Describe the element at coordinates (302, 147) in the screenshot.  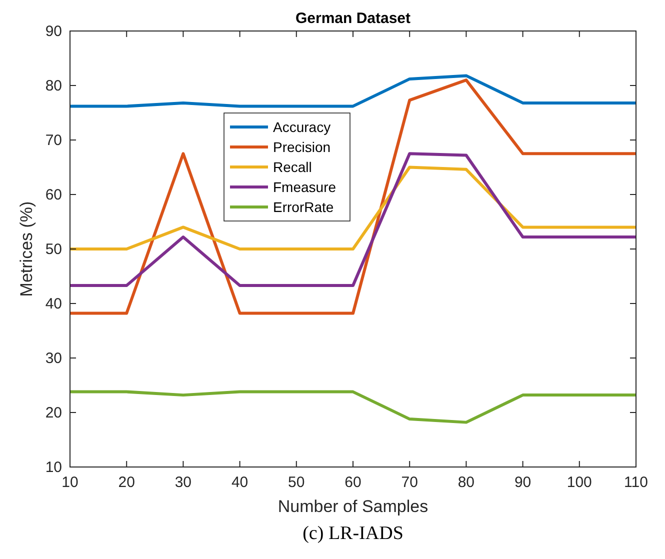
I see `legend-label: Precision` at that location.